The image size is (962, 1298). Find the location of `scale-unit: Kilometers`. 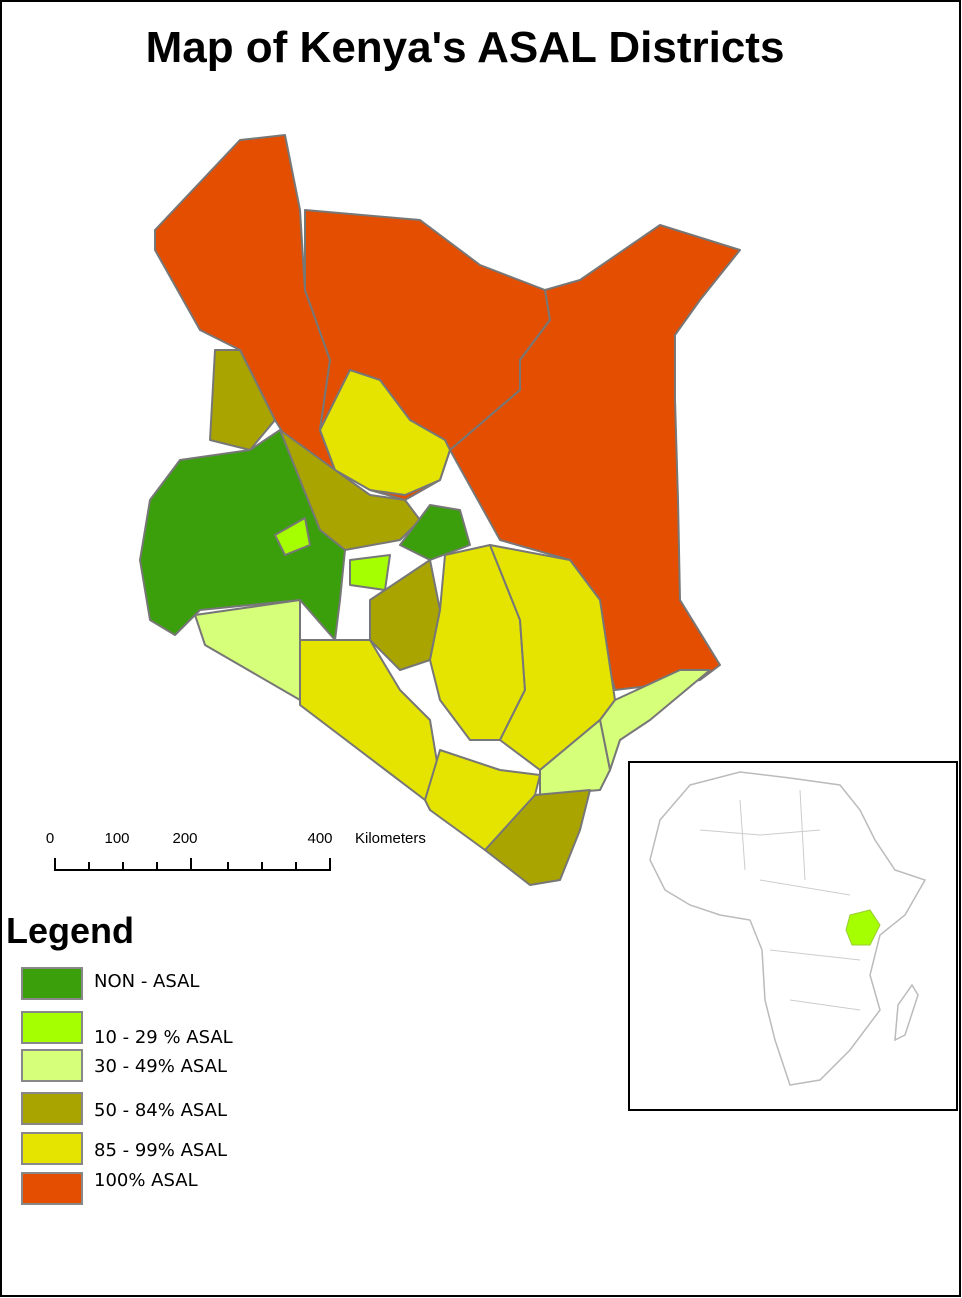

scale-unit: Kilometers is located at coordinates (390, 838).